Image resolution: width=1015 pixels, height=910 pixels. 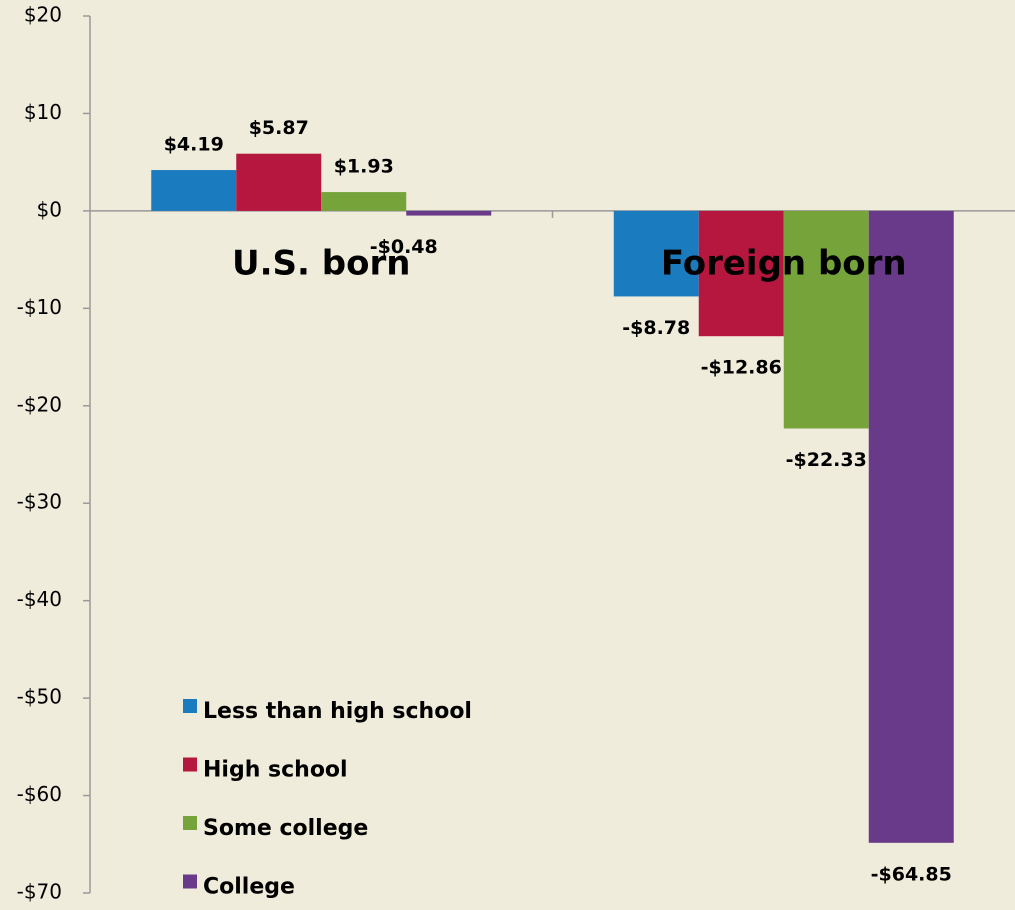 I want to click on value-label: -$22.33, so click(x=826, y=460).